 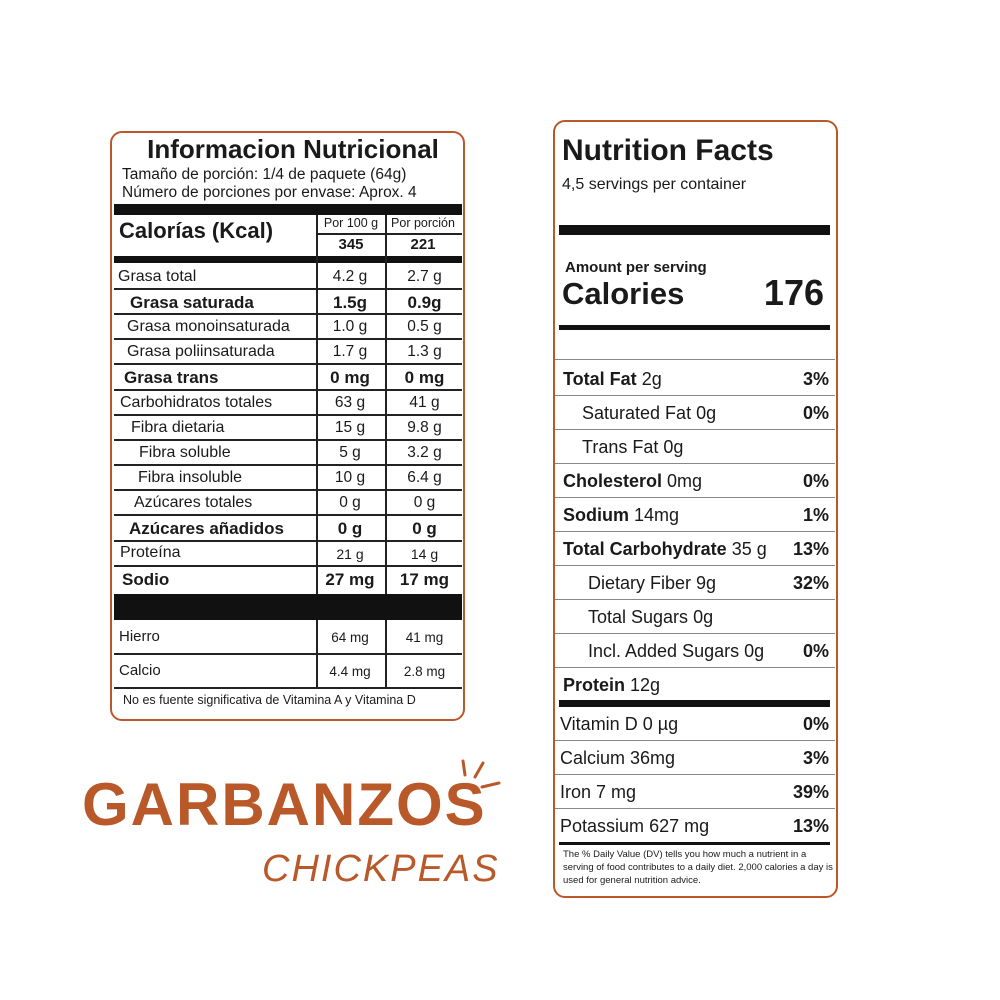 What do you see at coordinates (653, 758) in the screenshot?
I see `vitamin-amount: 36mg` at bounding box center [653, 758].